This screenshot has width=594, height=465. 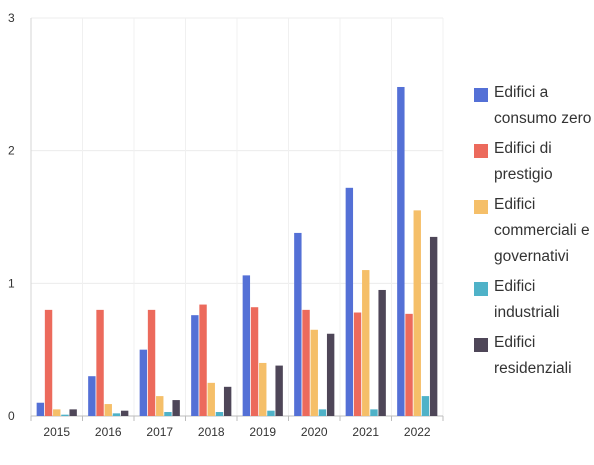 I want to click on x-tick-label: 2018, so click(x=211, y=432).